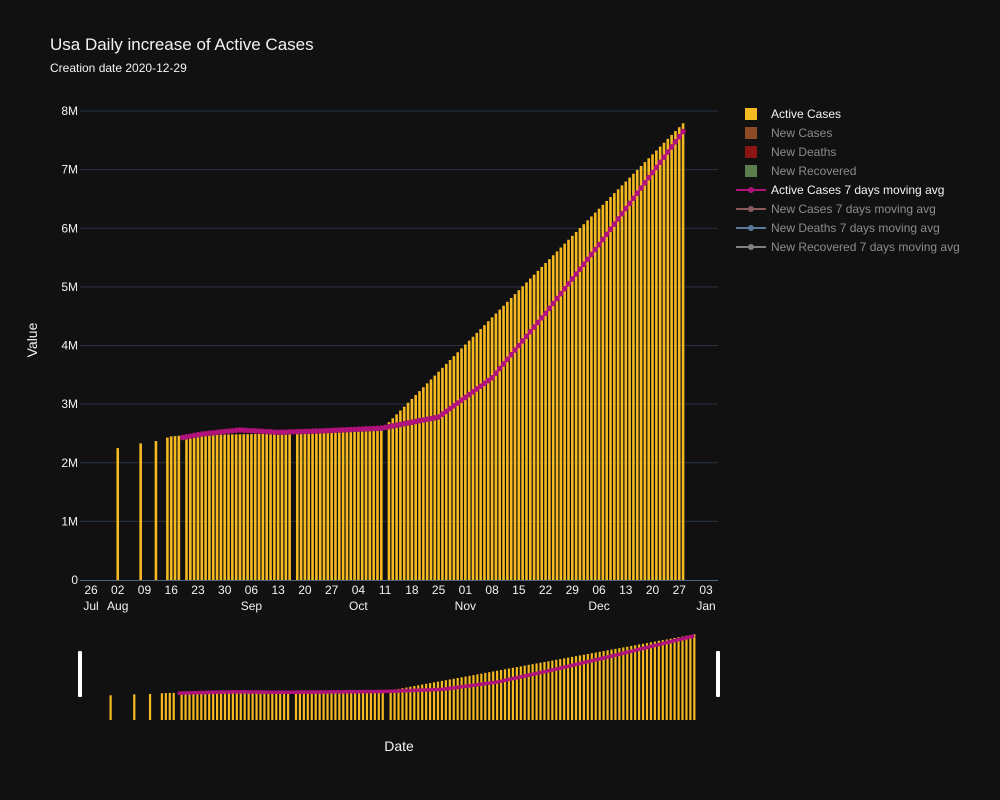 The image size is (1000, 800). What do you see at coordinates (252, 606) in the screenshot?
I see `x-tick-month-label: Sep` at bounding box center [252, 606].